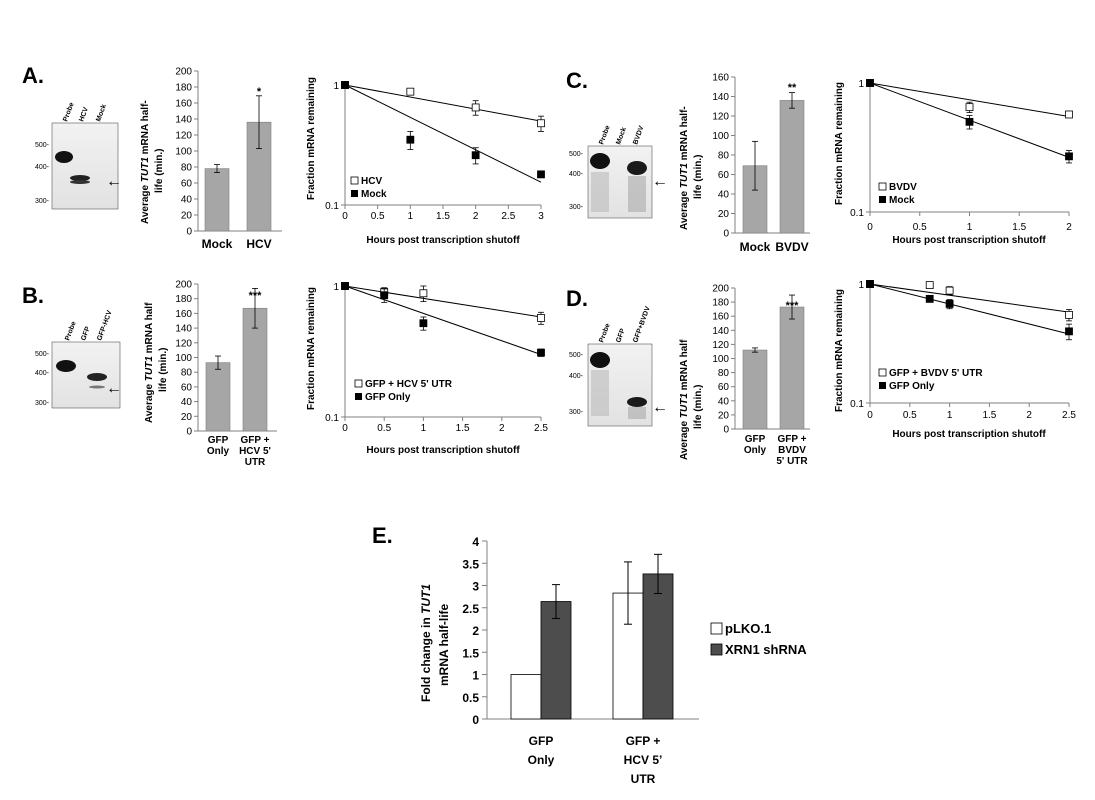  What do you see at coordinates (870, 415) in the screenshot?
I see `D-decay-xtick-label: 0` at bounding box center [870, 415].